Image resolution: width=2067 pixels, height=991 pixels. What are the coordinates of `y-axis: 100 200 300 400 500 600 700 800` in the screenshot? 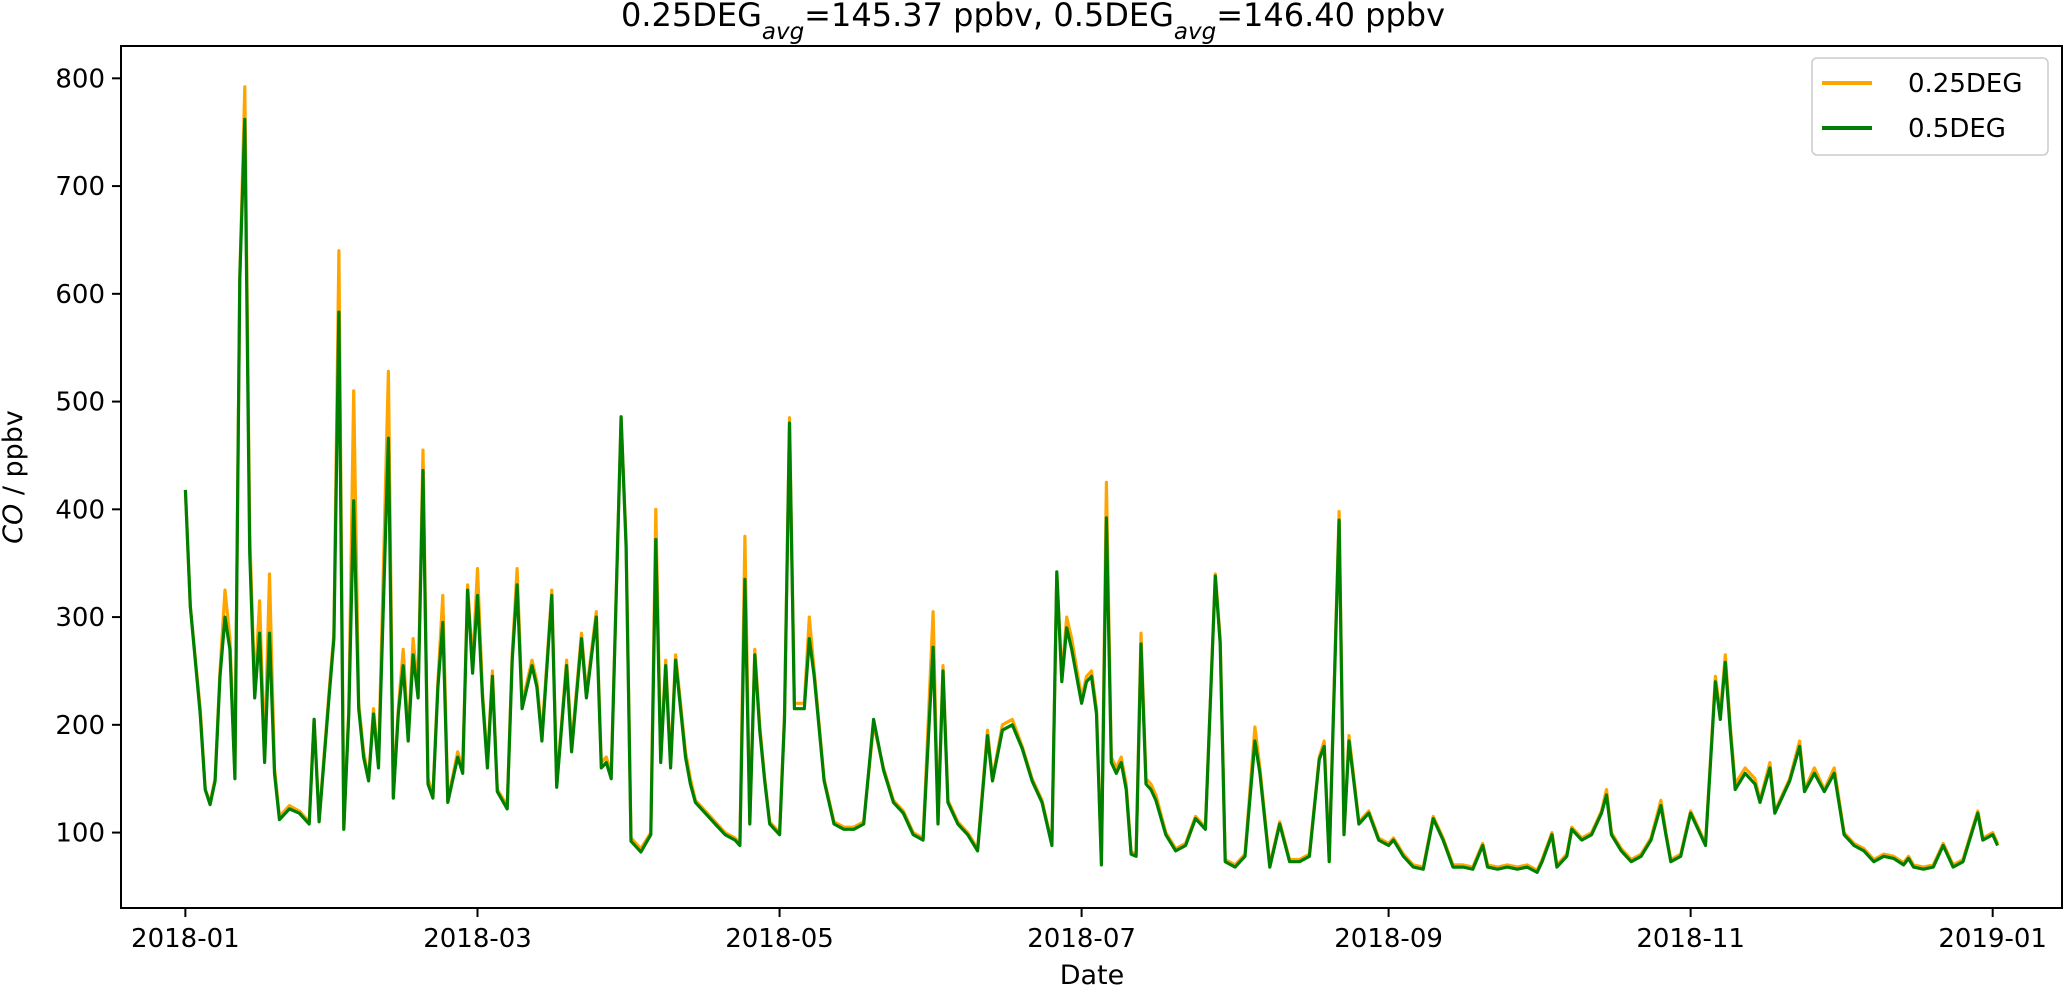 It's located at (88, 456).